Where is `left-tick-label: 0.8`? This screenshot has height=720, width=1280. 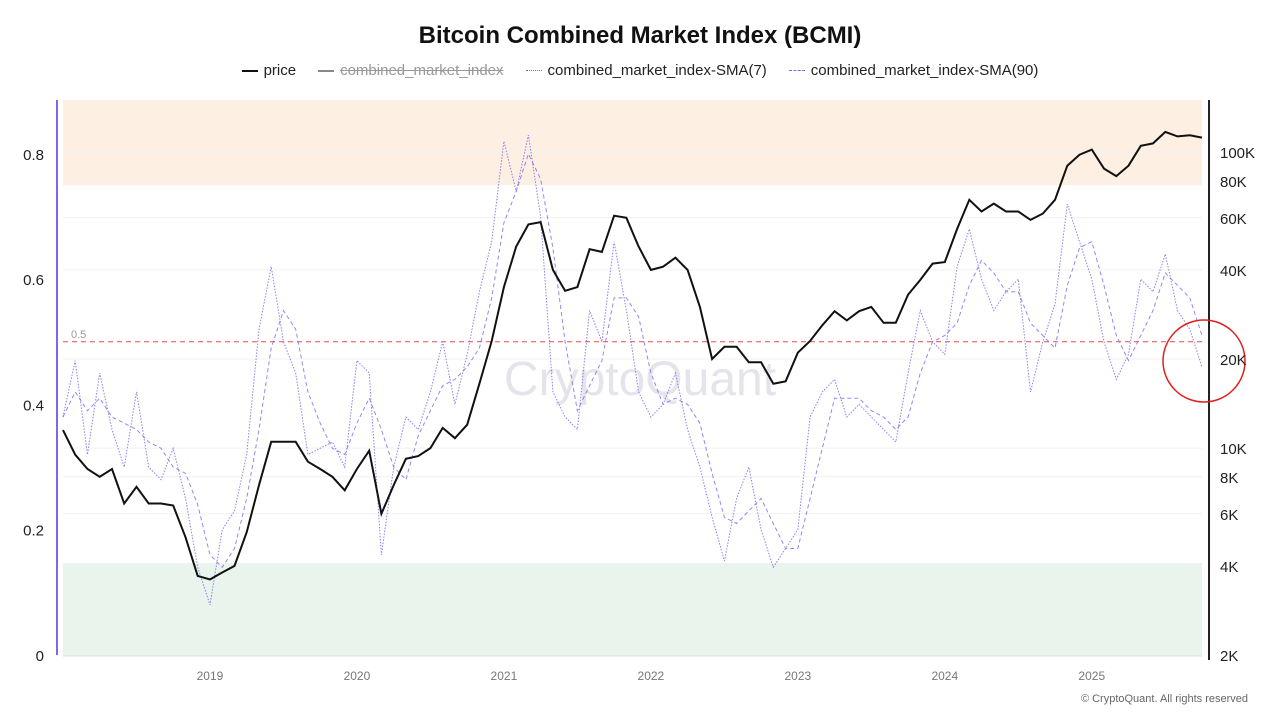
left-tick-label: 0.8 is located at coordinates (33, 155).